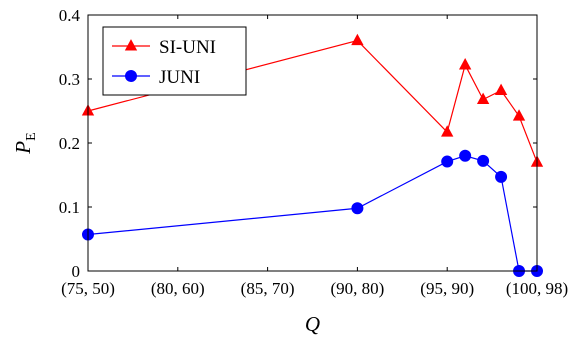 The image size is (587, 337). I want to click on y-tick-label: 0.4, so click(70, 15).